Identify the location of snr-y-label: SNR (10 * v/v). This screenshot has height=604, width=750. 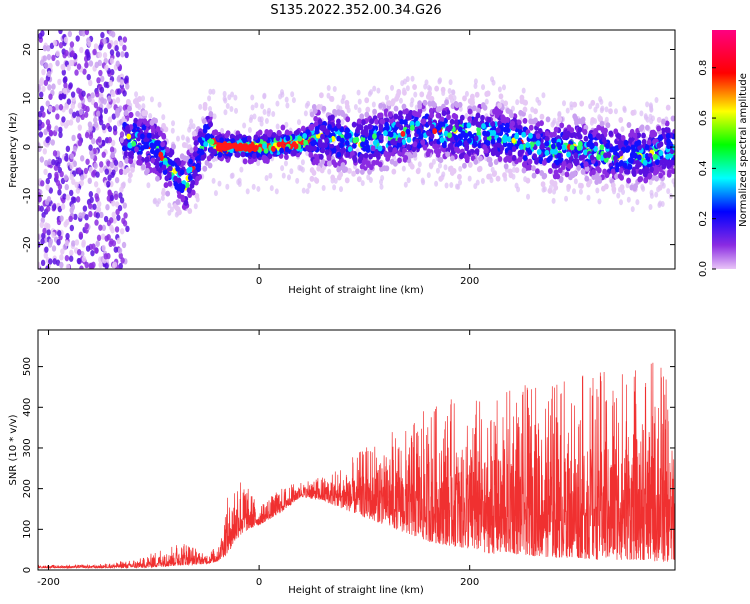
(13, 449).